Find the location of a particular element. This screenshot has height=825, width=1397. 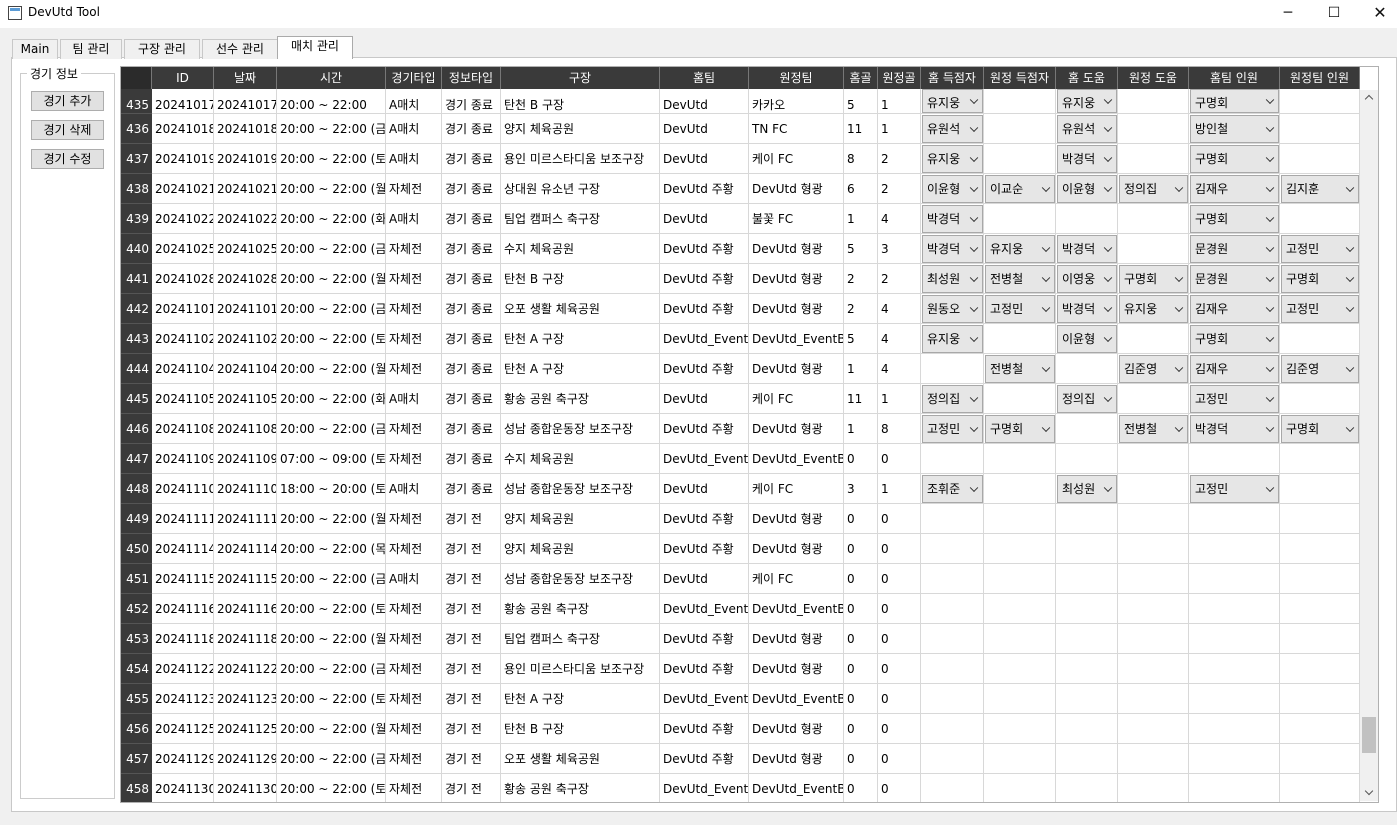

column-header-home-team: 홈팀 is located at coordinates (704, 78).